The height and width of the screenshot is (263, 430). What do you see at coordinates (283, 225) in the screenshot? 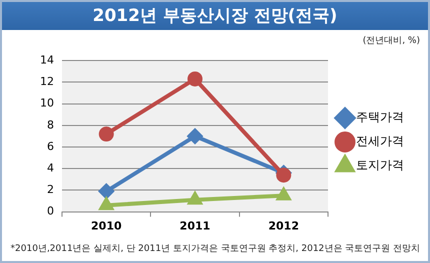
I see `x-tick-label: 2012` at bounding box center [283, 225].